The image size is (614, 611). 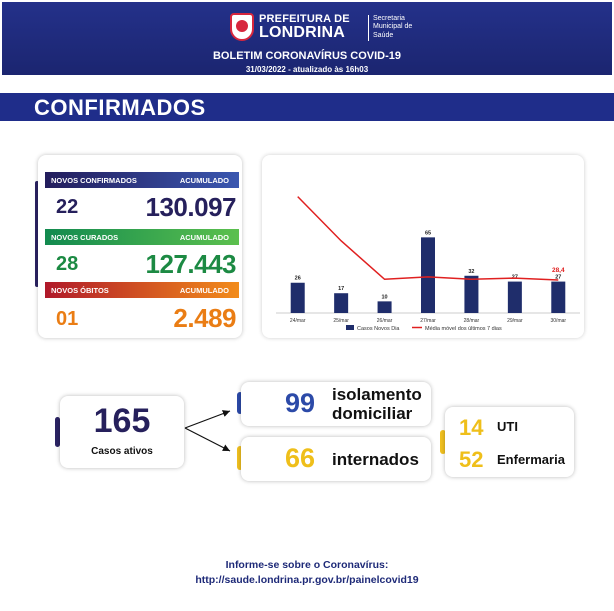 I want to click on logo-title: PREFEITURA DE LONDRINA, so click(x=304, y=27).